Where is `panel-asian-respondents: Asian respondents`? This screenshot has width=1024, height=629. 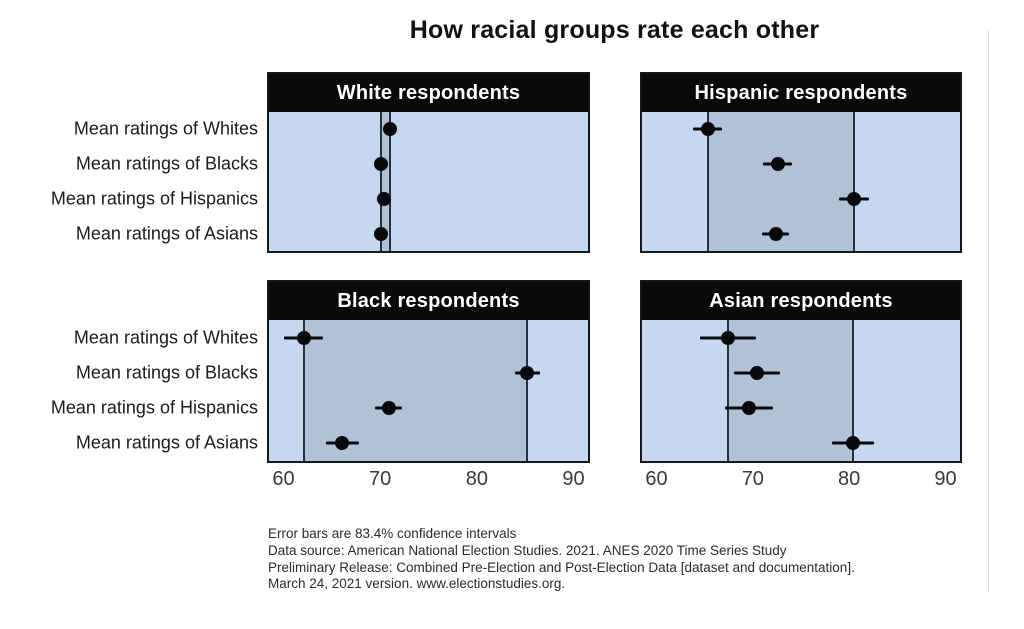
panel-asian-respondents: Asian respondents is located at coordinates (801, 371).